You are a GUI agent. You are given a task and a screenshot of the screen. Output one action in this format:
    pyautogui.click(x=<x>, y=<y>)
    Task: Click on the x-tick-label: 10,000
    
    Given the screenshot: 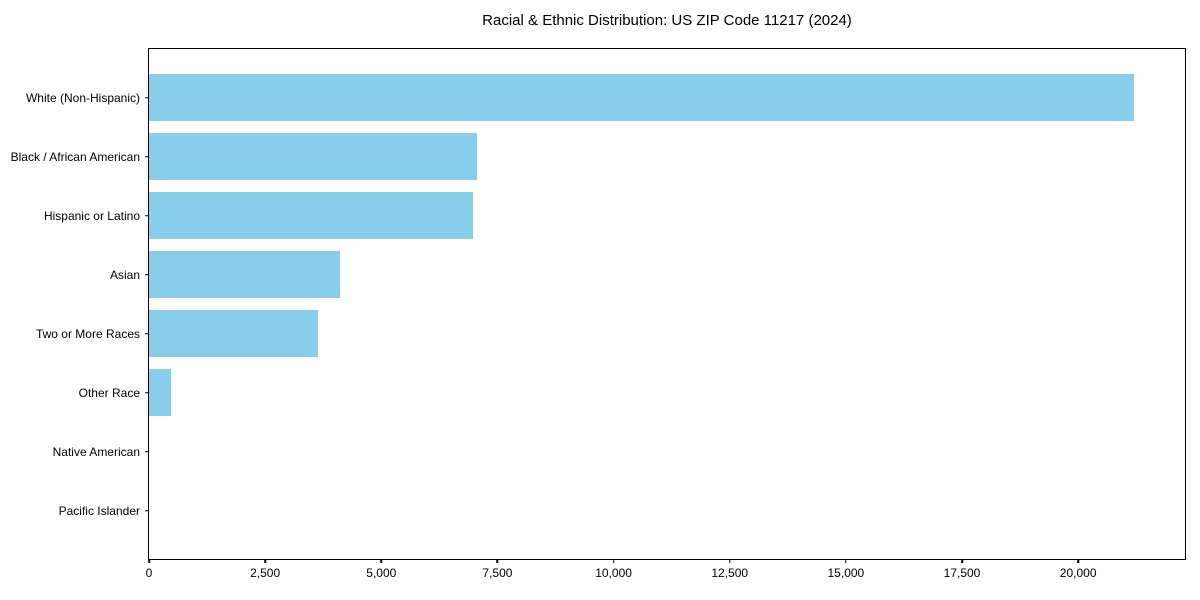 What is the action you would take?
    pyautogui.click(x=613, y=573)
    